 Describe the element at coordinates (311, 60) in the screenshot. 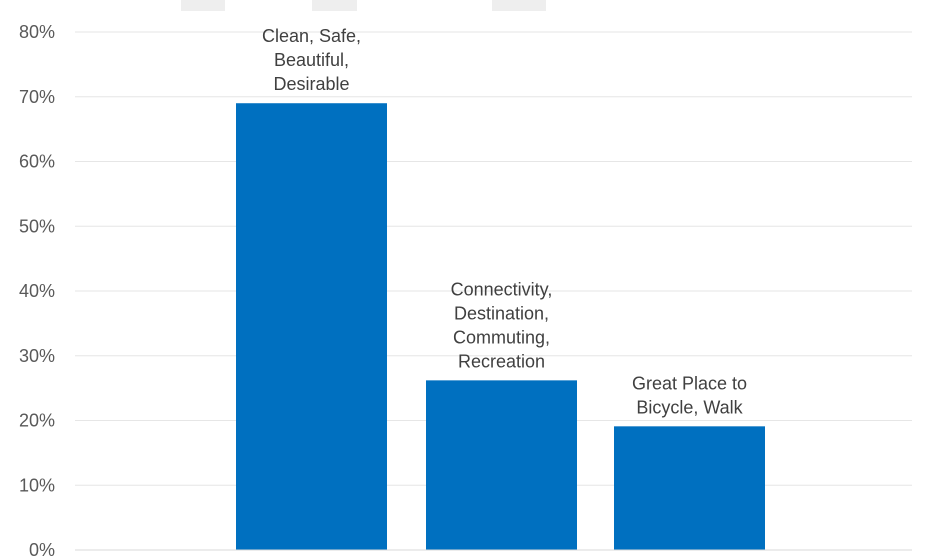

I see `bar-data-label: Beautiful,` at that location.